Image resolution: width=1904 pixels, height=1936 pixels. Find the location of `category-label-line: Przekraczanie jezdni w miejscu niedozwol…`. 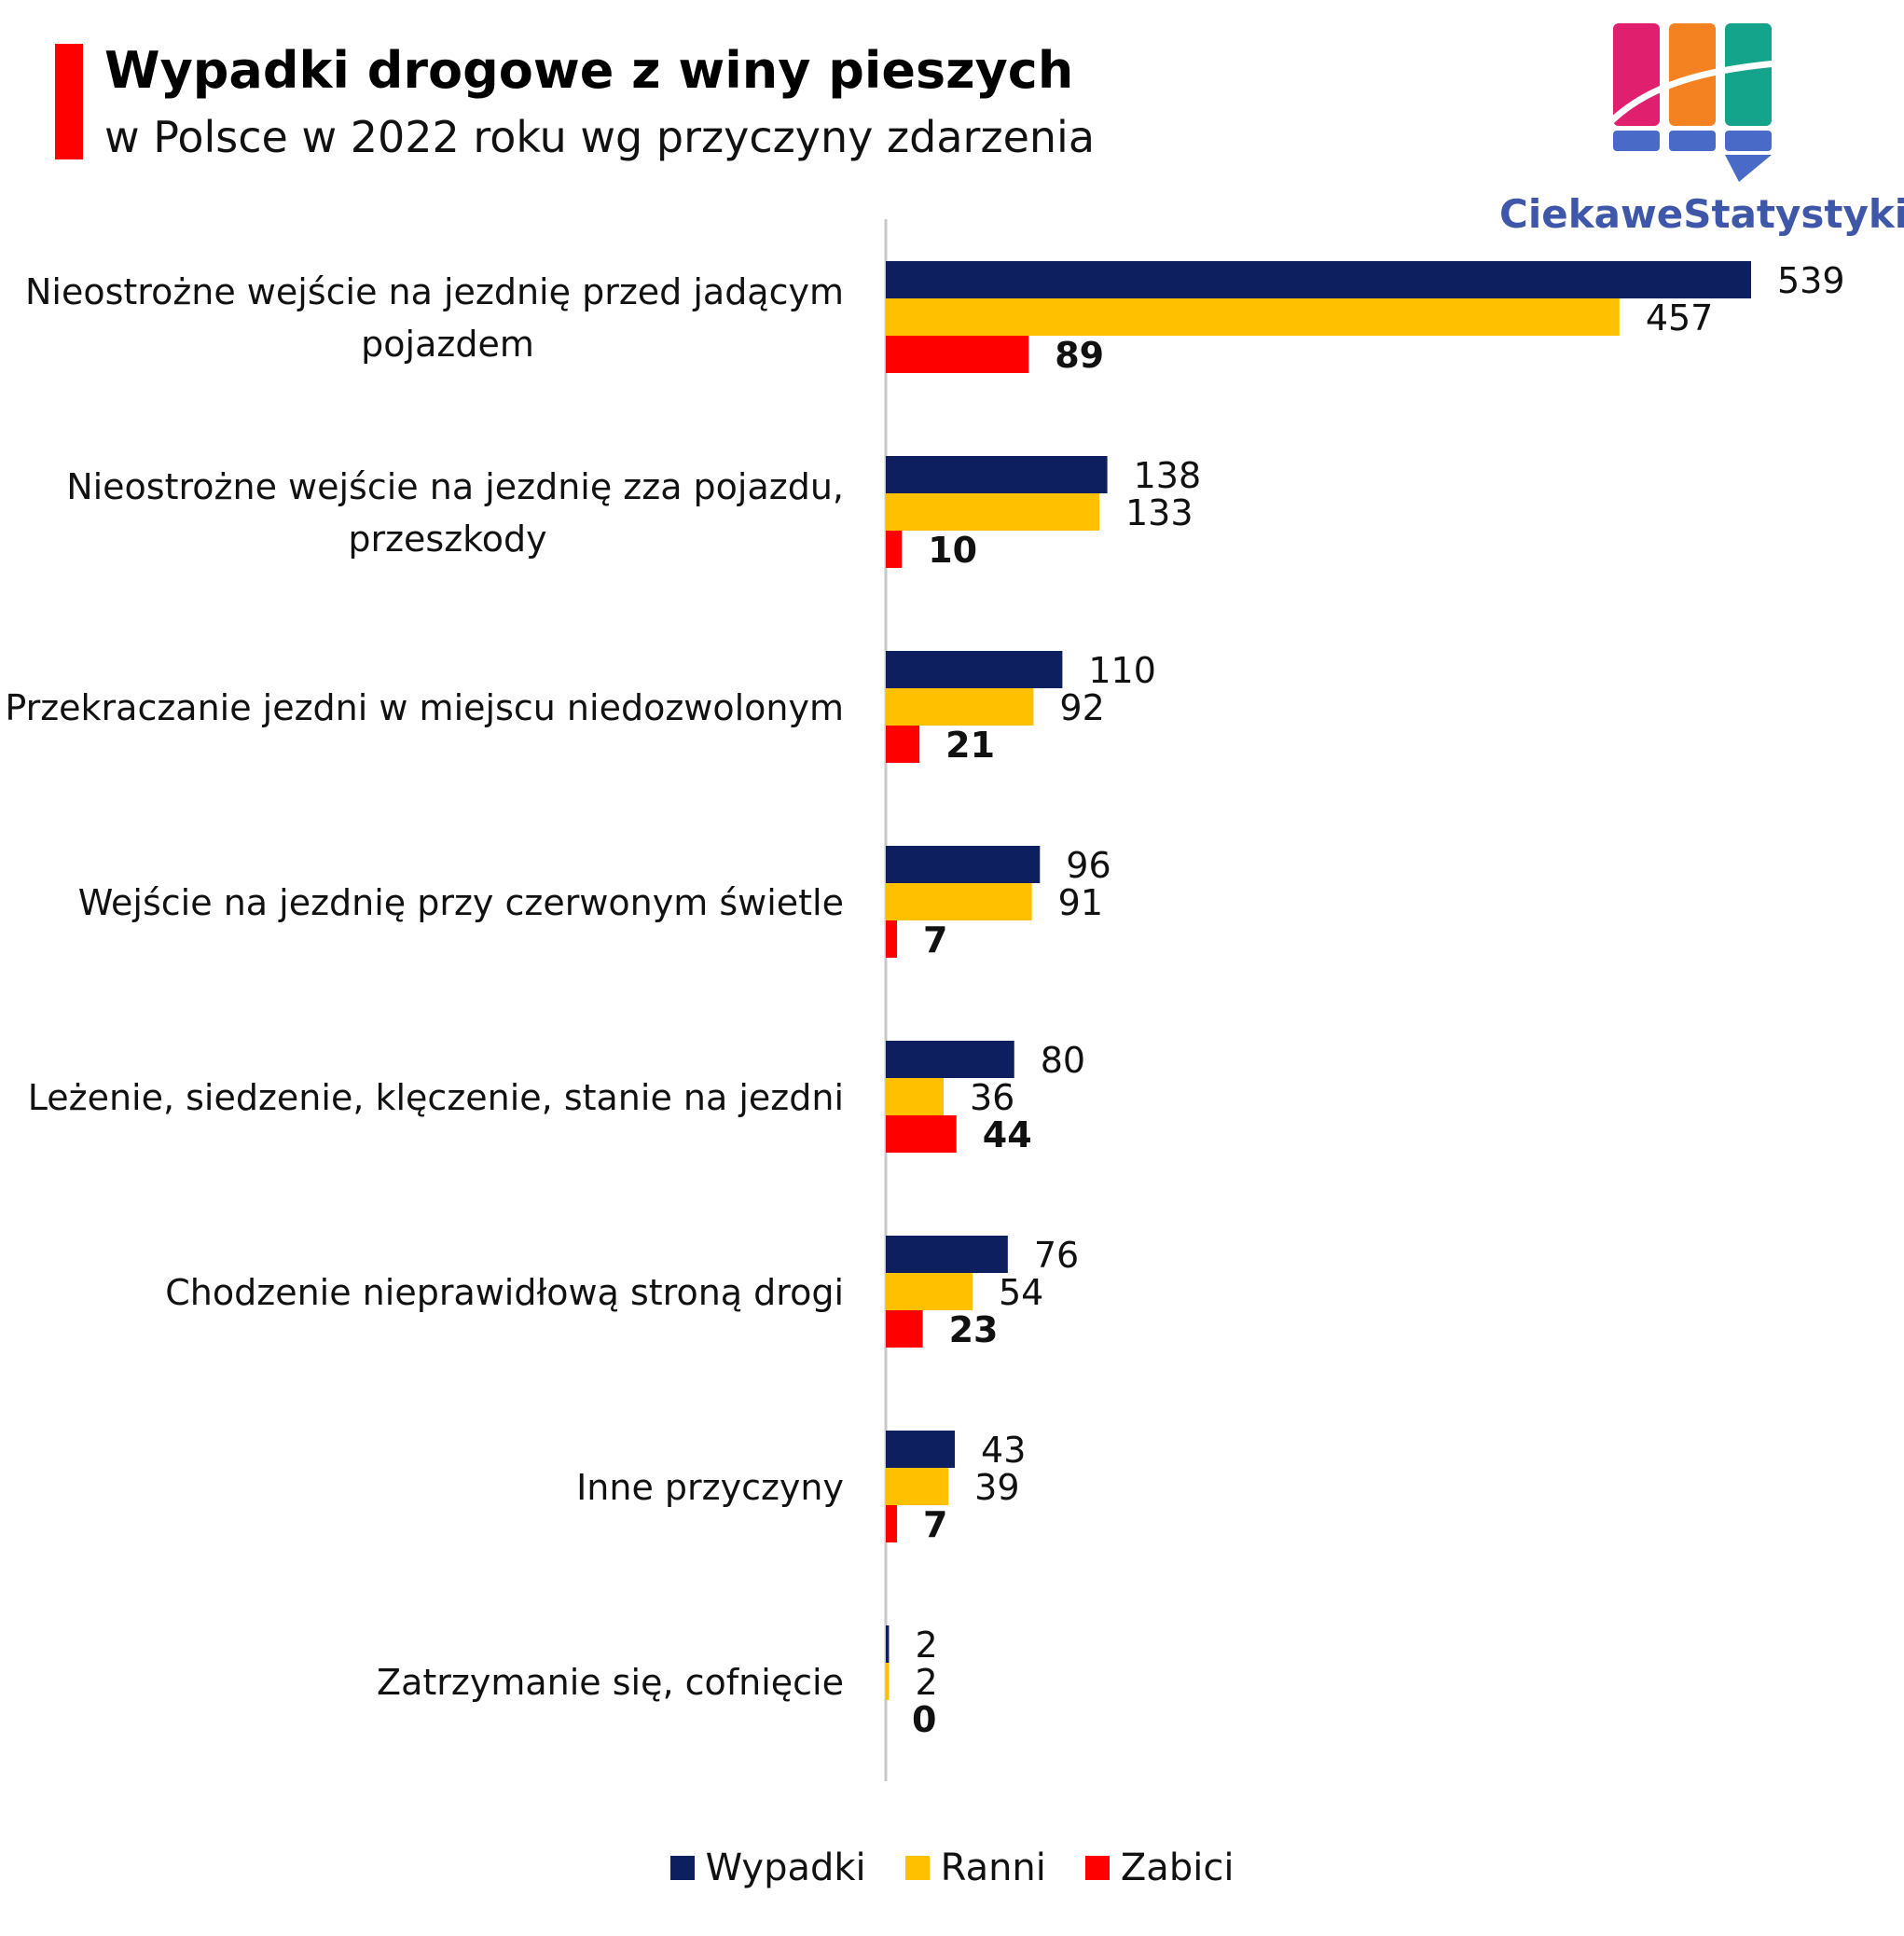

category-label-line: Przekraczanie jezdni w miejscu niedozwol… is located at coordinates (424, 708).